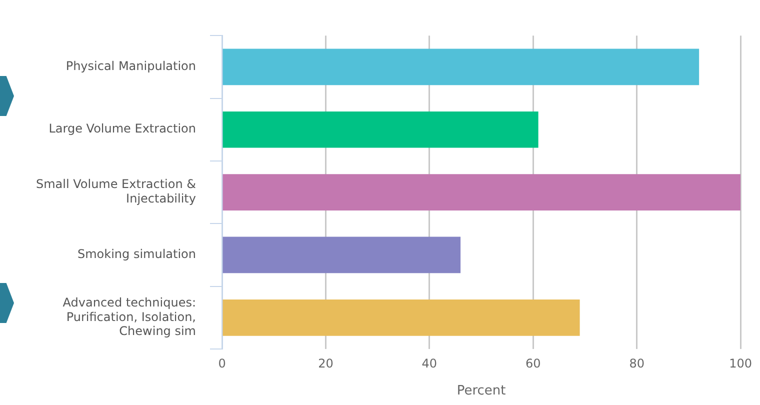 The width and height of the screenshot is (760, 405). What do you see at coordinates (222, 363) in the screenshot?
I see `x-tick-label: 0` at bounding box center [222, 363].